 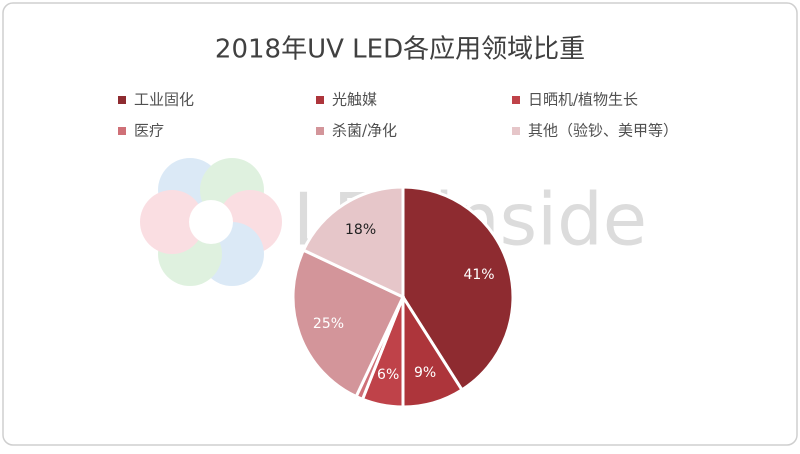 I want to click on data-label: 6%, so click(x=388, y=375).